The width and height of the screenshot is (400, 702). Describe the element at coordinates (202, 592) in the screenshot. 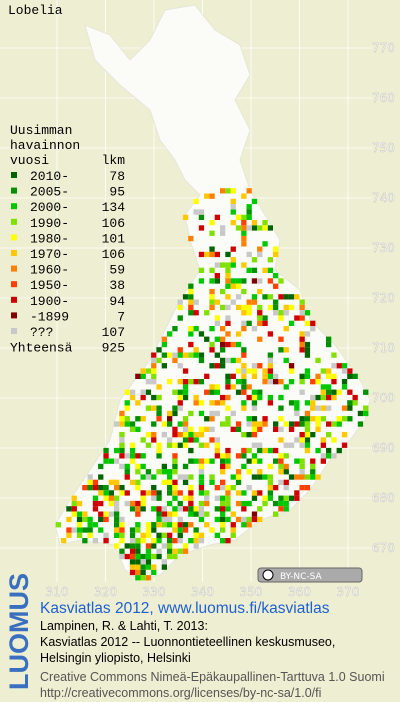

I see `x-tick-label: 340` at that location.